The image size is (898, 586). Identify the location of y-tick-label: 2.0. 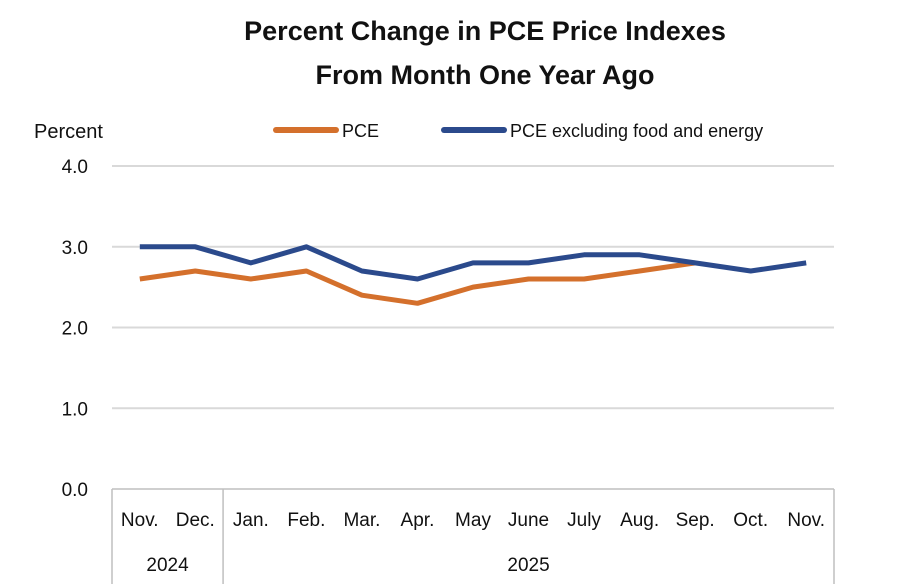
(75, 329).